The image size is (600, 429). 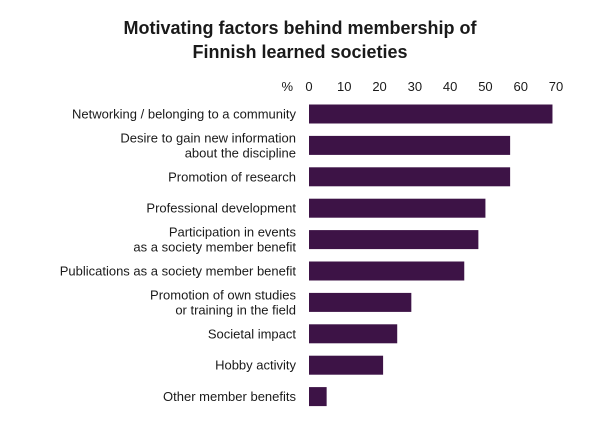 I want to click on category-label-line: Promotion of research, so click(x=232, y=176).